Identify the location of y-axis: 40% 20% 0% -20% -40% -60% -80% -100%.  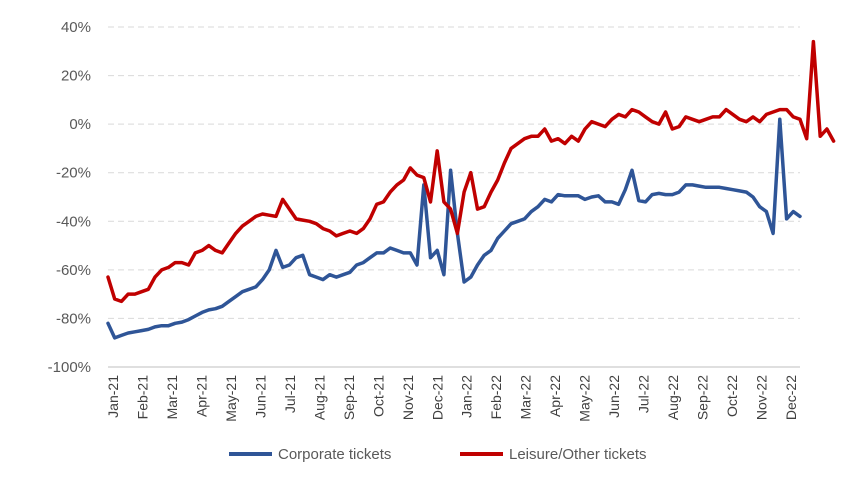
(69, 197).